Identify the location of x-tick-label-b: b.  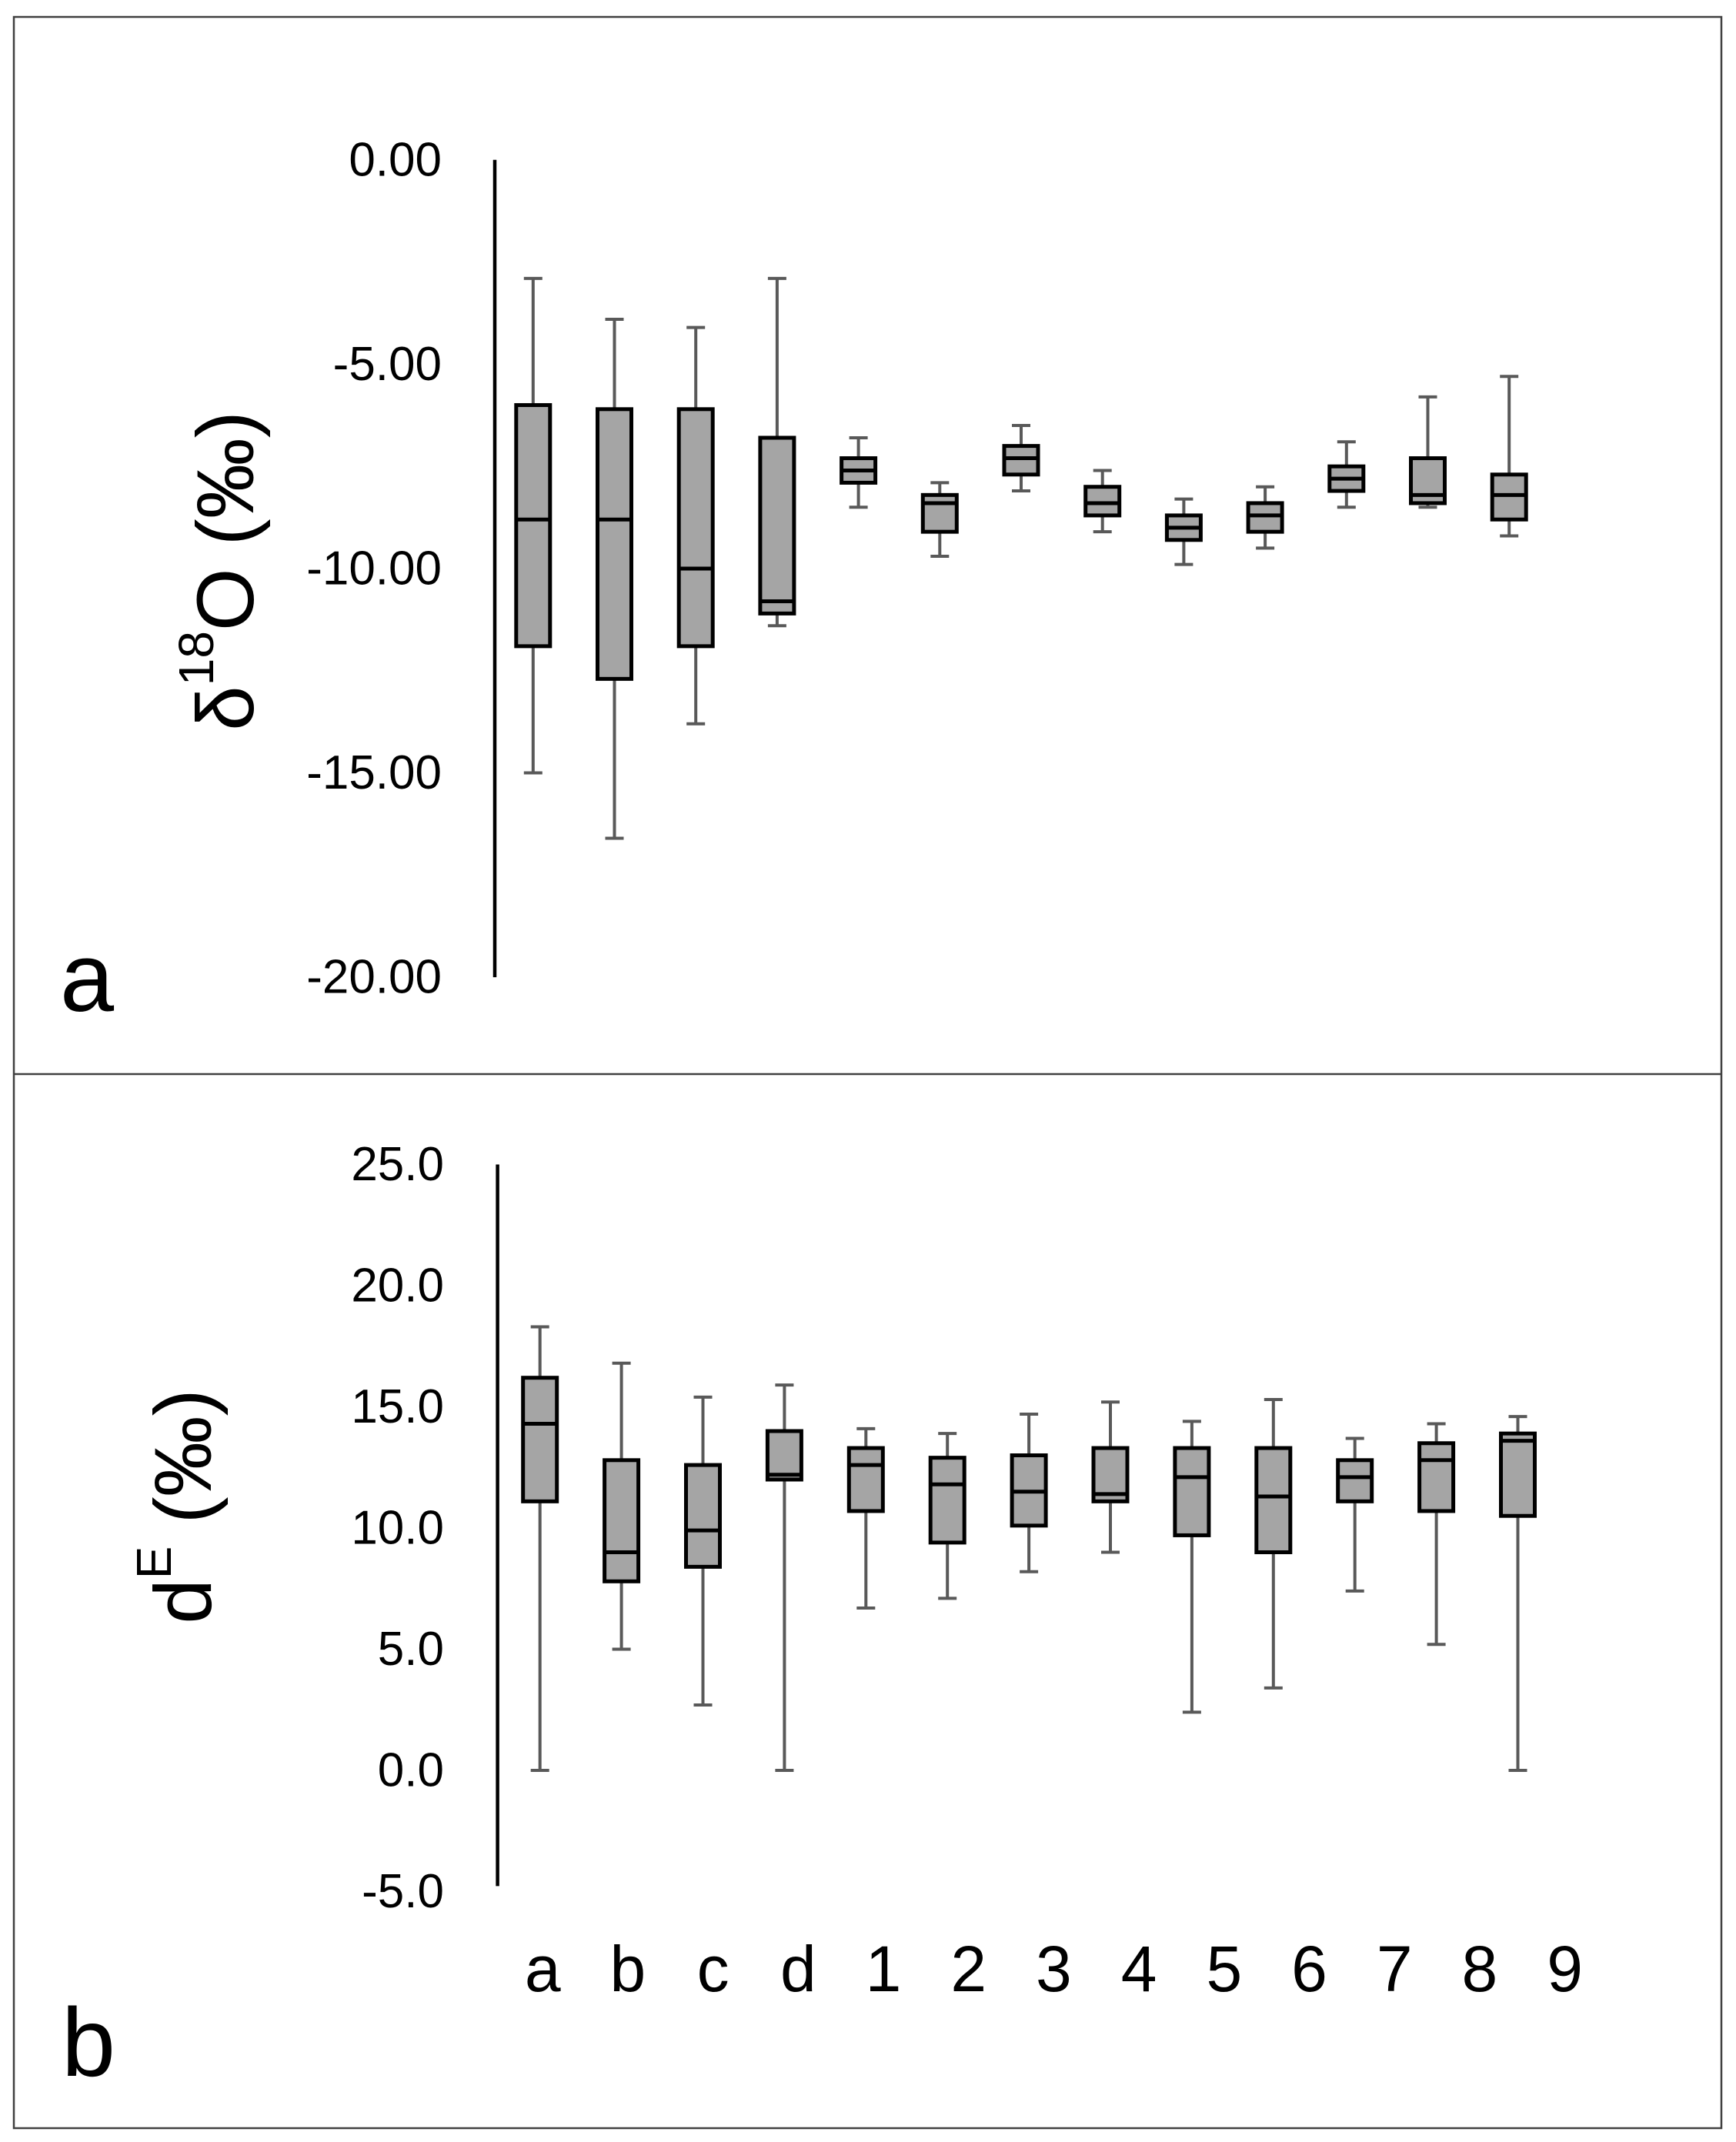
(628, 1969).